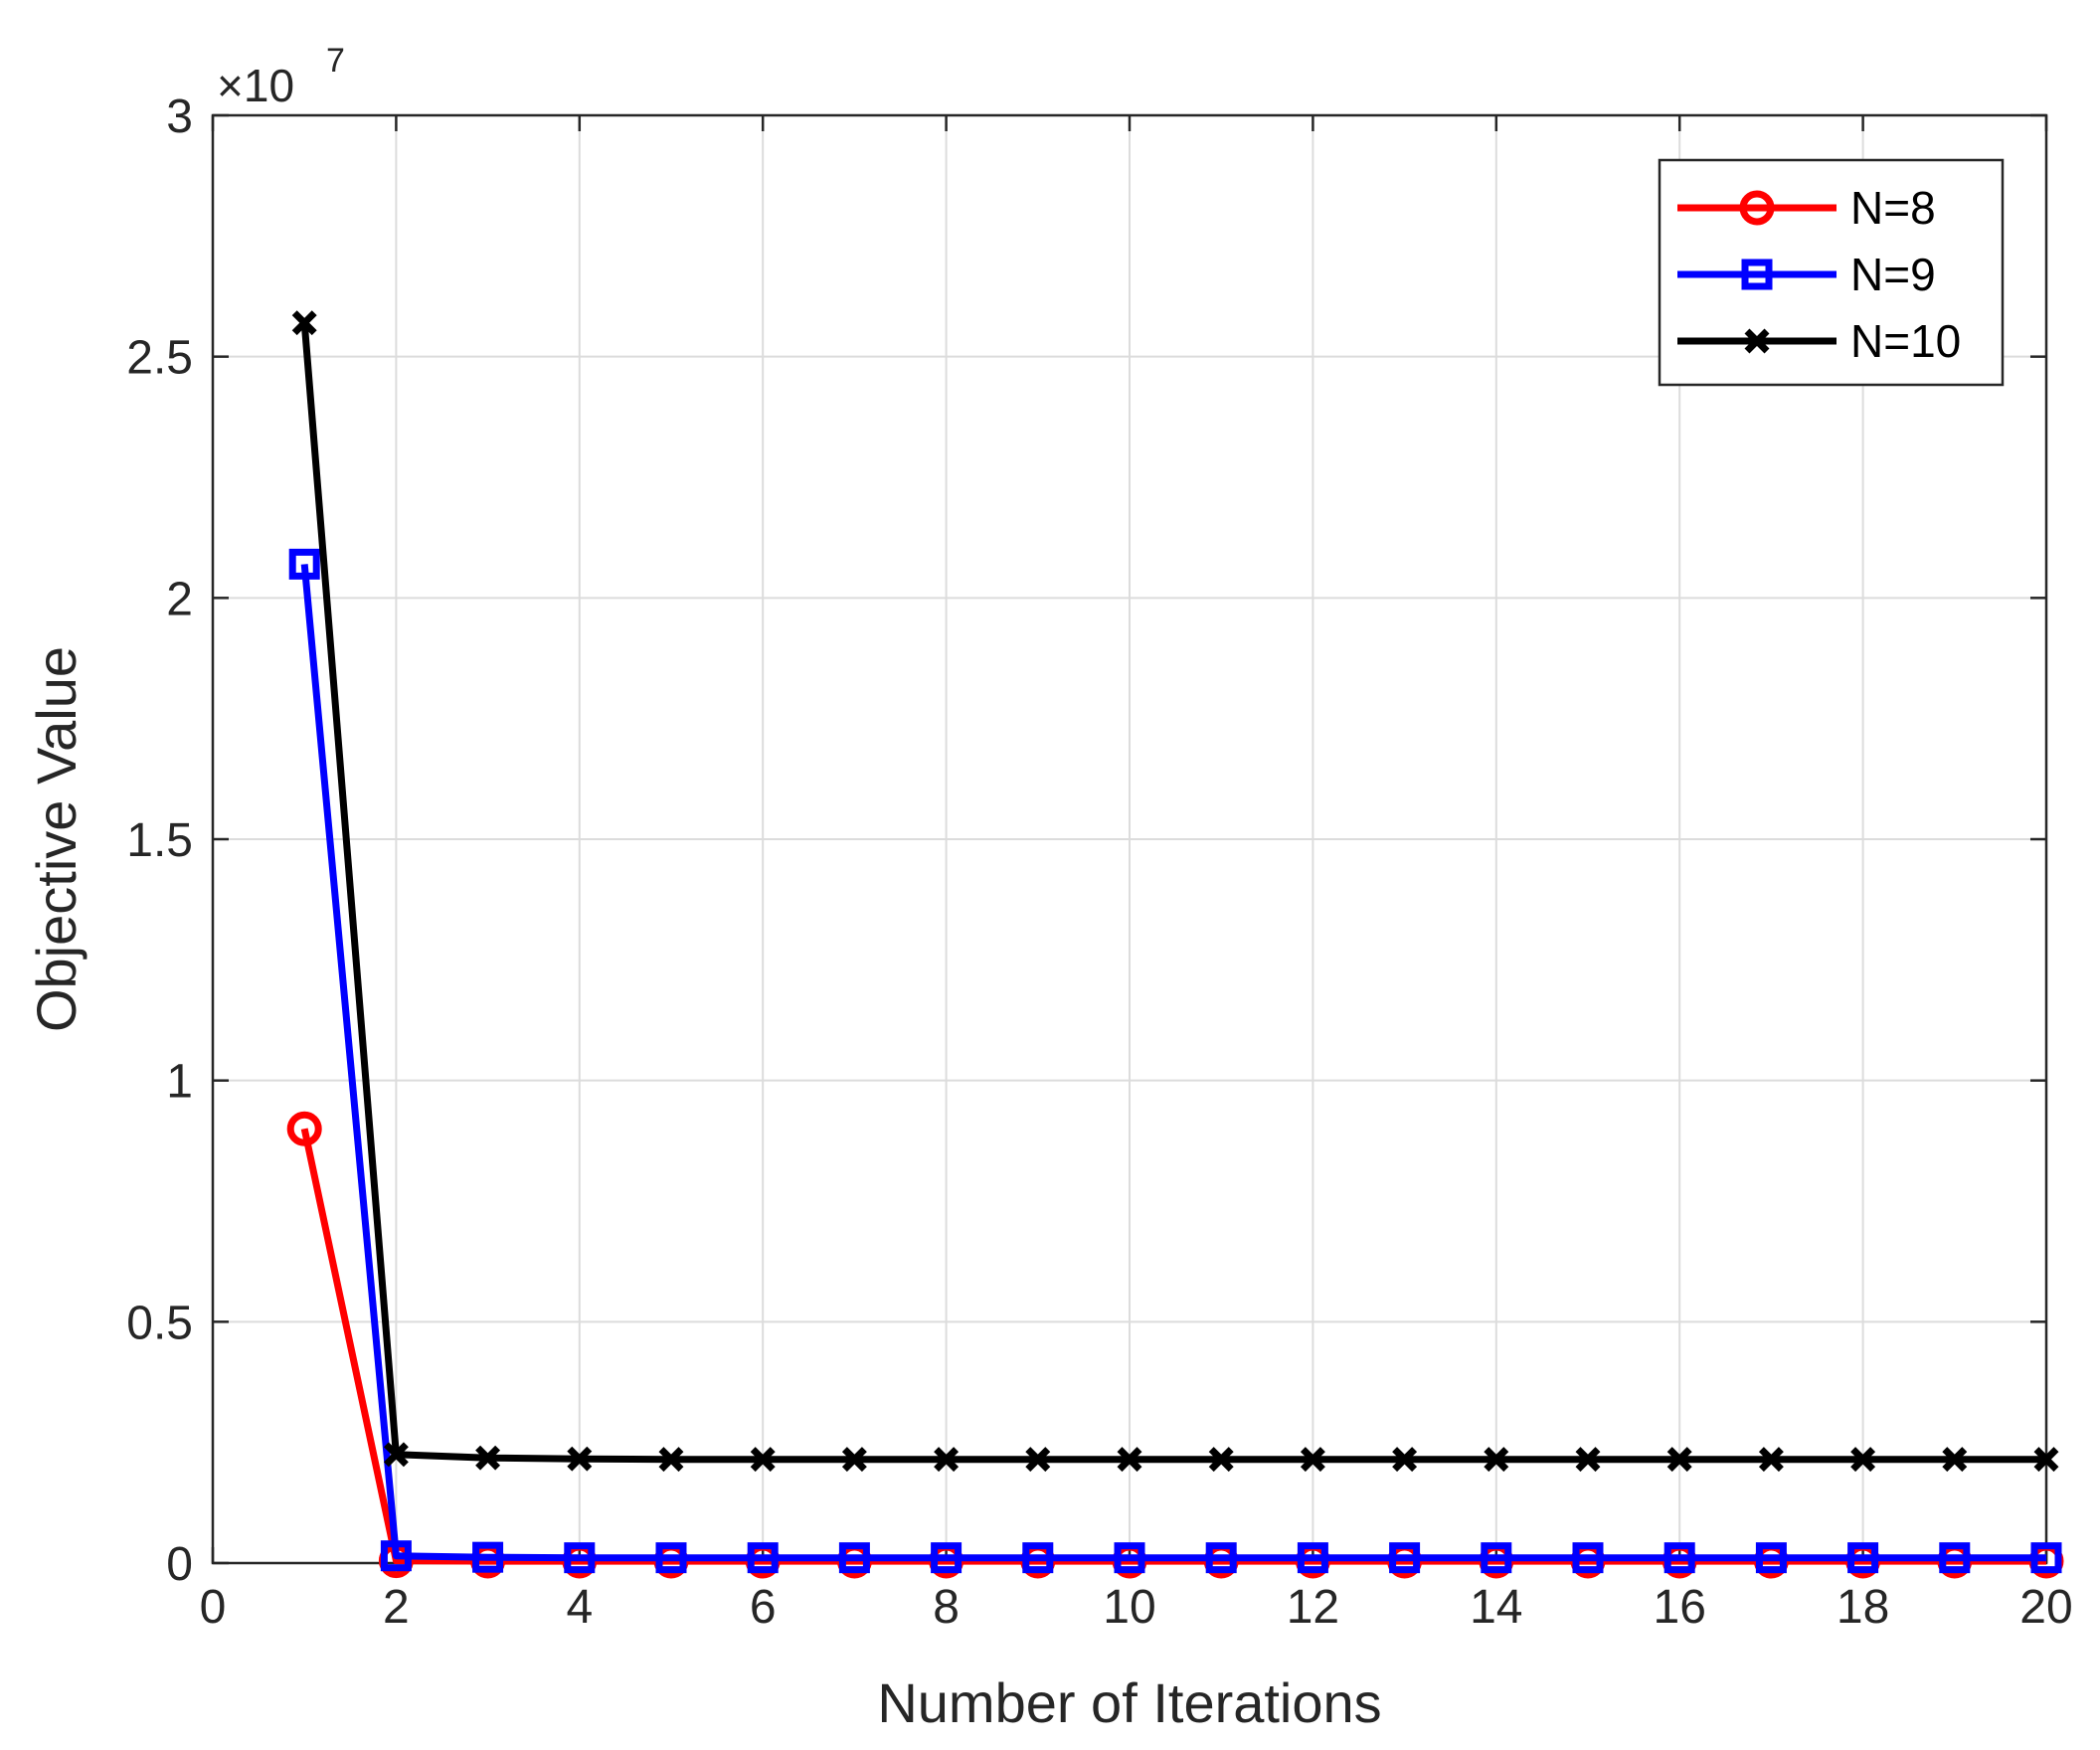 This screenshot has width=2100, height=1750. I want to click on legend-label: N=10, so click(1905, 341).